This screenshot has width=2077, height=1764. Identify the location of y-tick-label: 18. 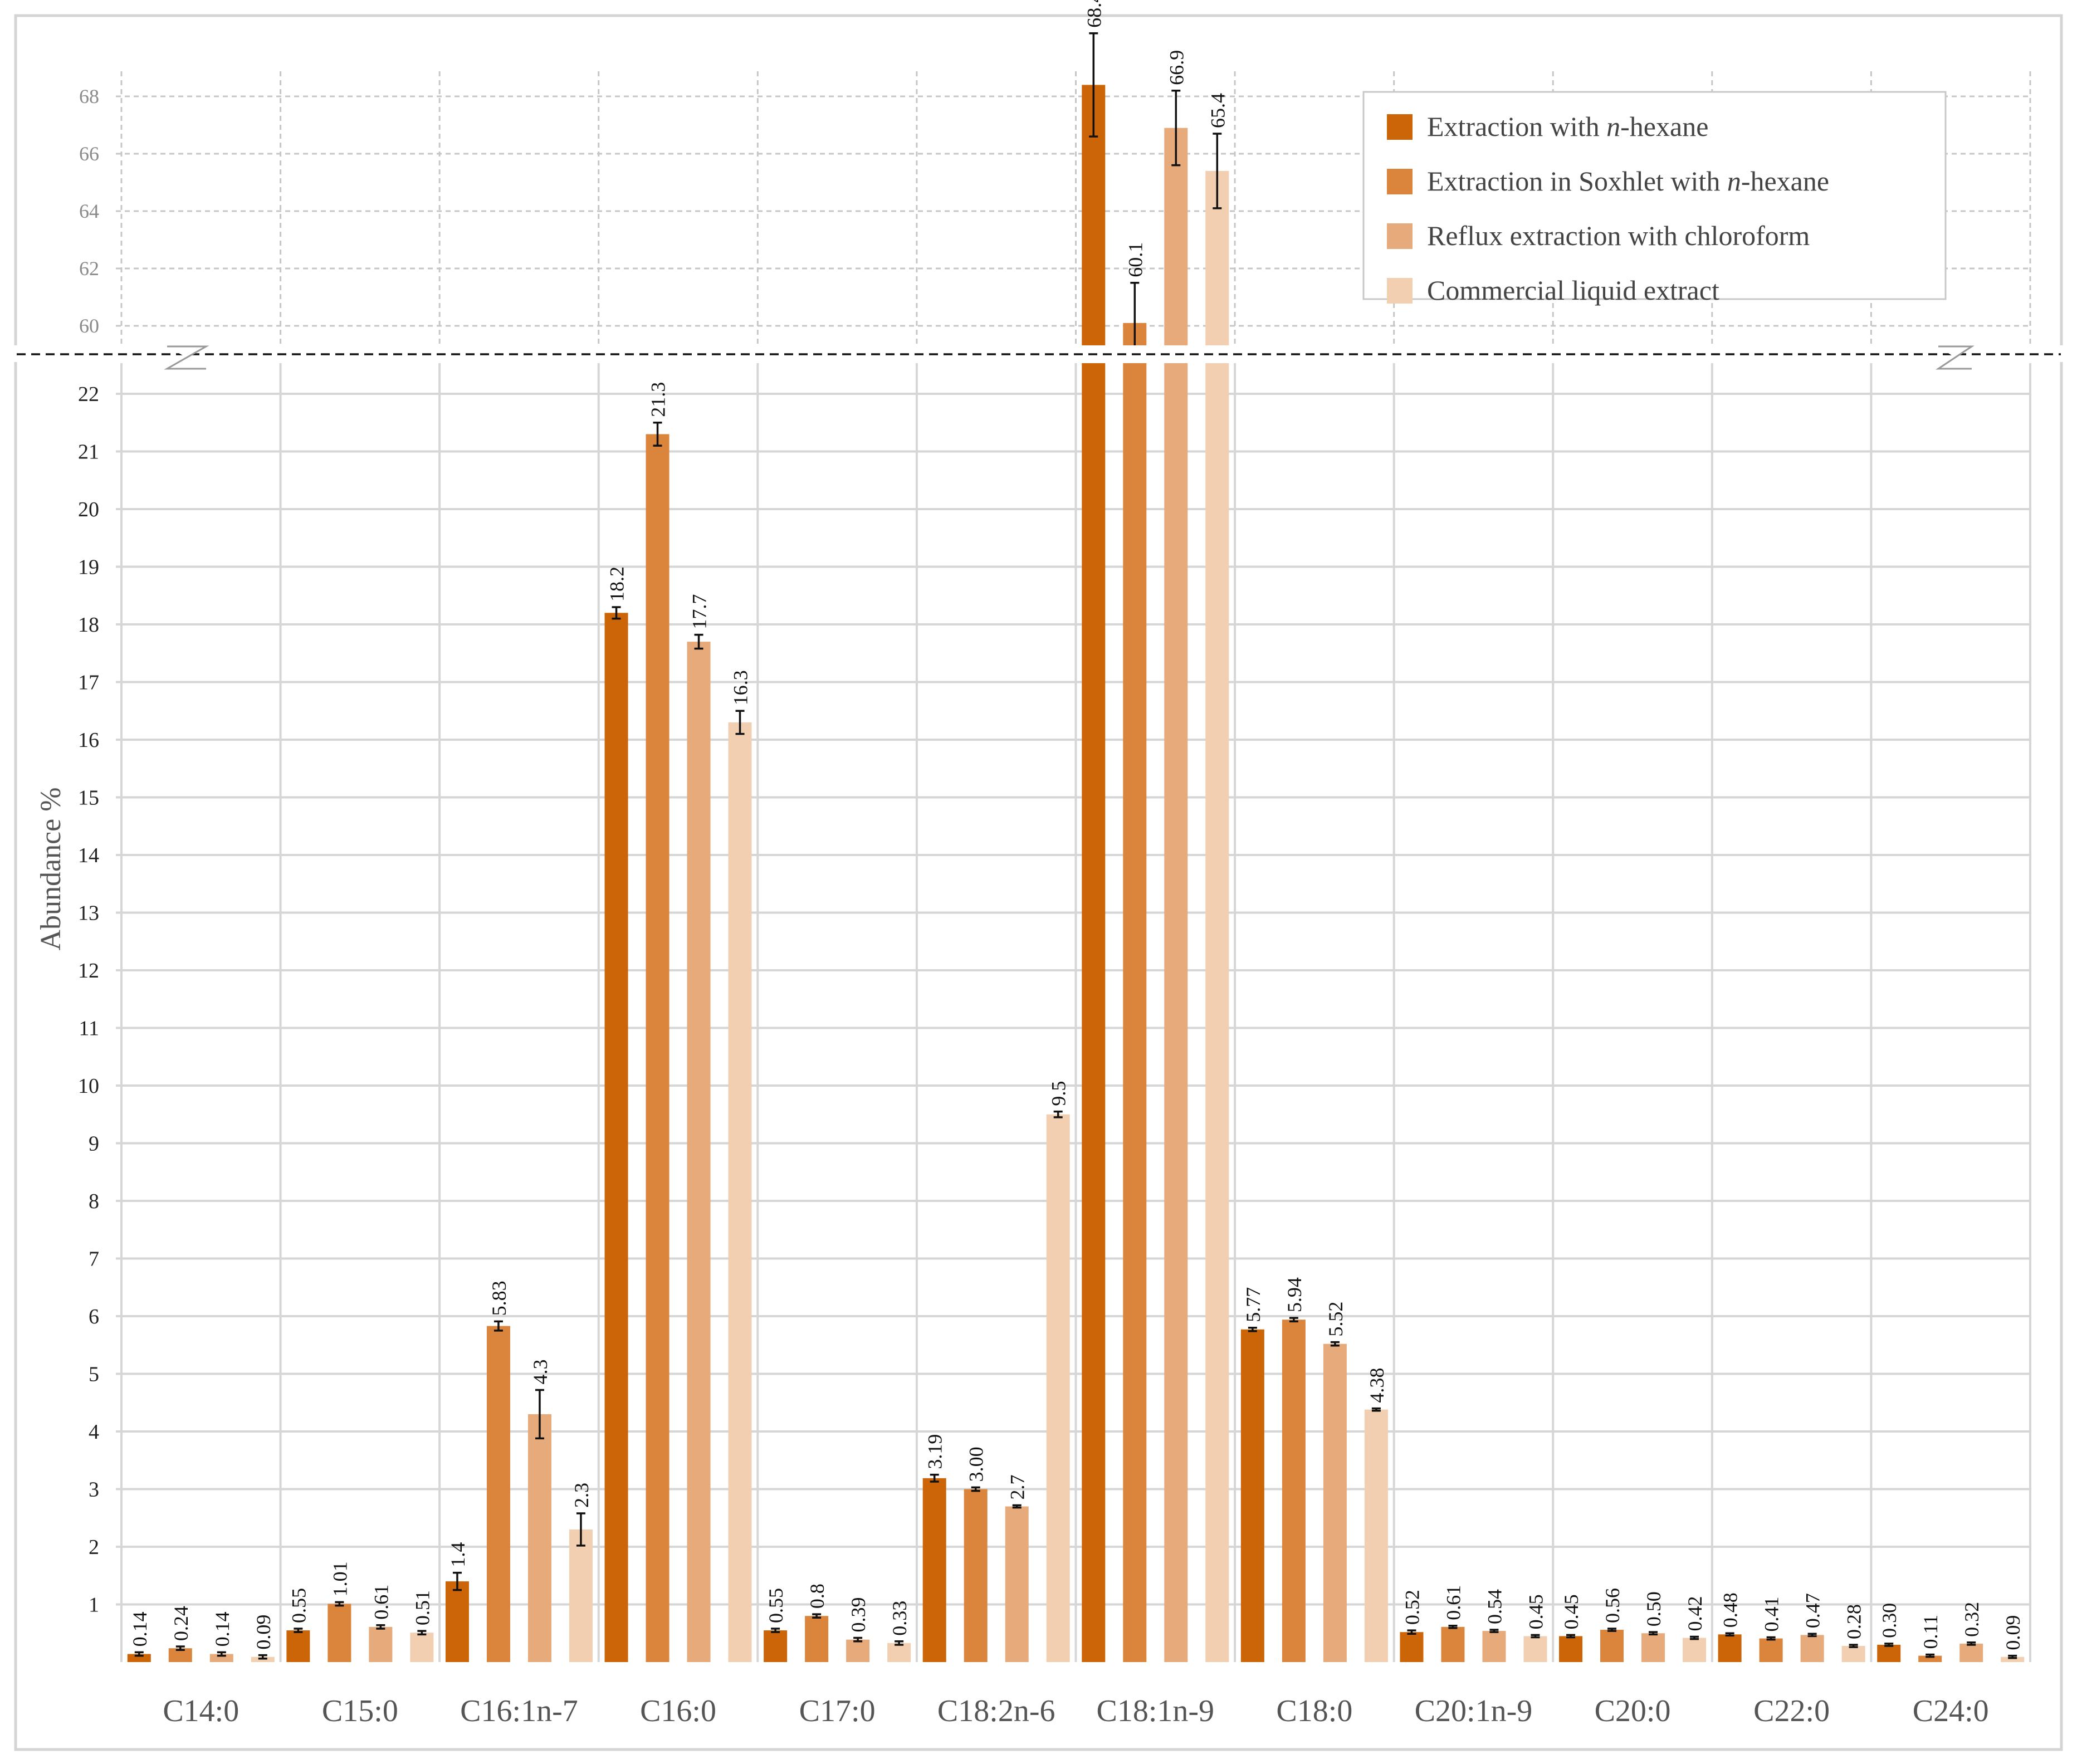
(89, 625).